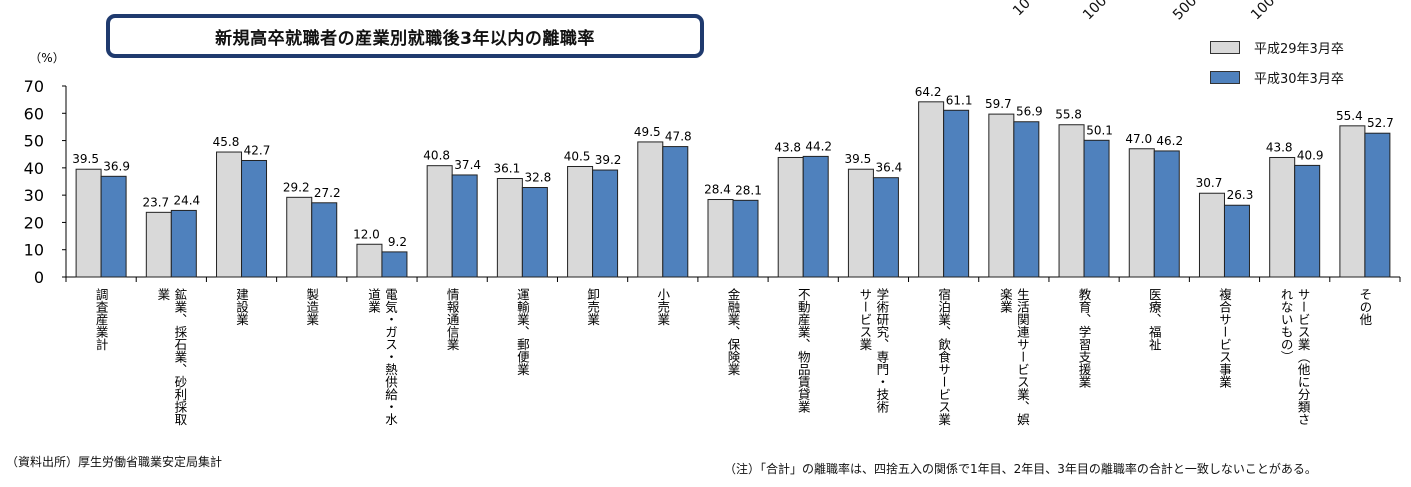  I want to click on data-label: 9.2, so click(397, 242).